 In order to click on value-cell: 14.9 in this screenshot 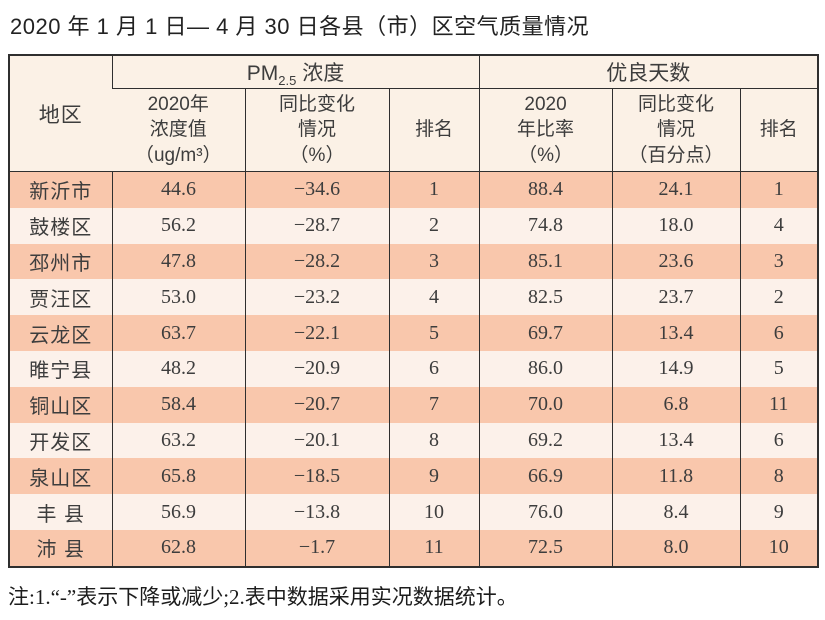, I will do `click(676, 368)`.